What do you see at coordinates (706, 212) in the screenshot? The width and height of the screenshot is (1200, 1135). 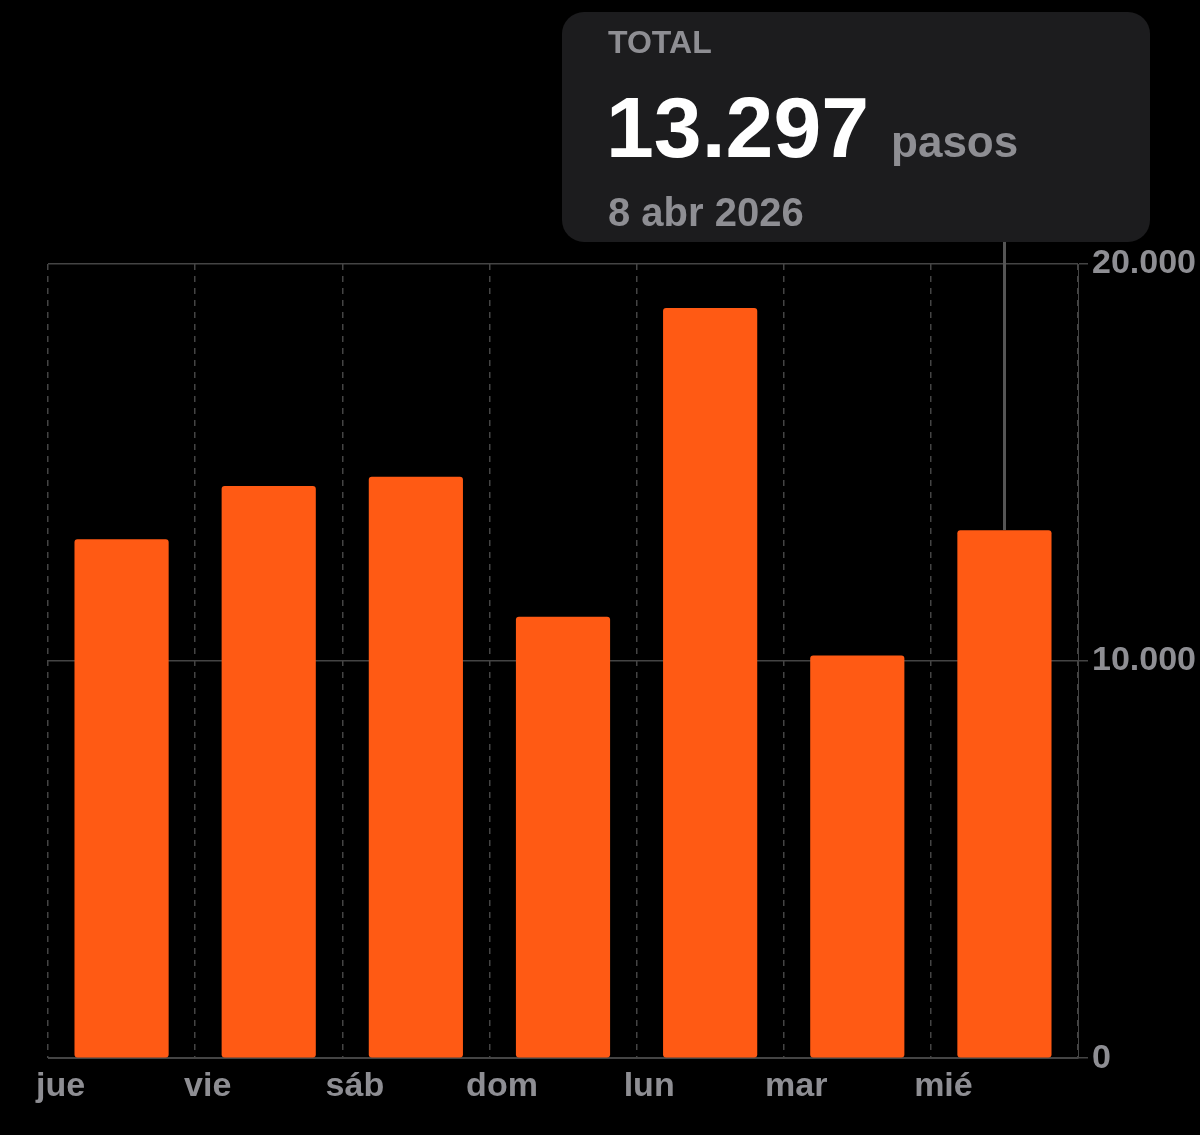 I see `text: 8 abr 2026` at bounding box center [706, 212].